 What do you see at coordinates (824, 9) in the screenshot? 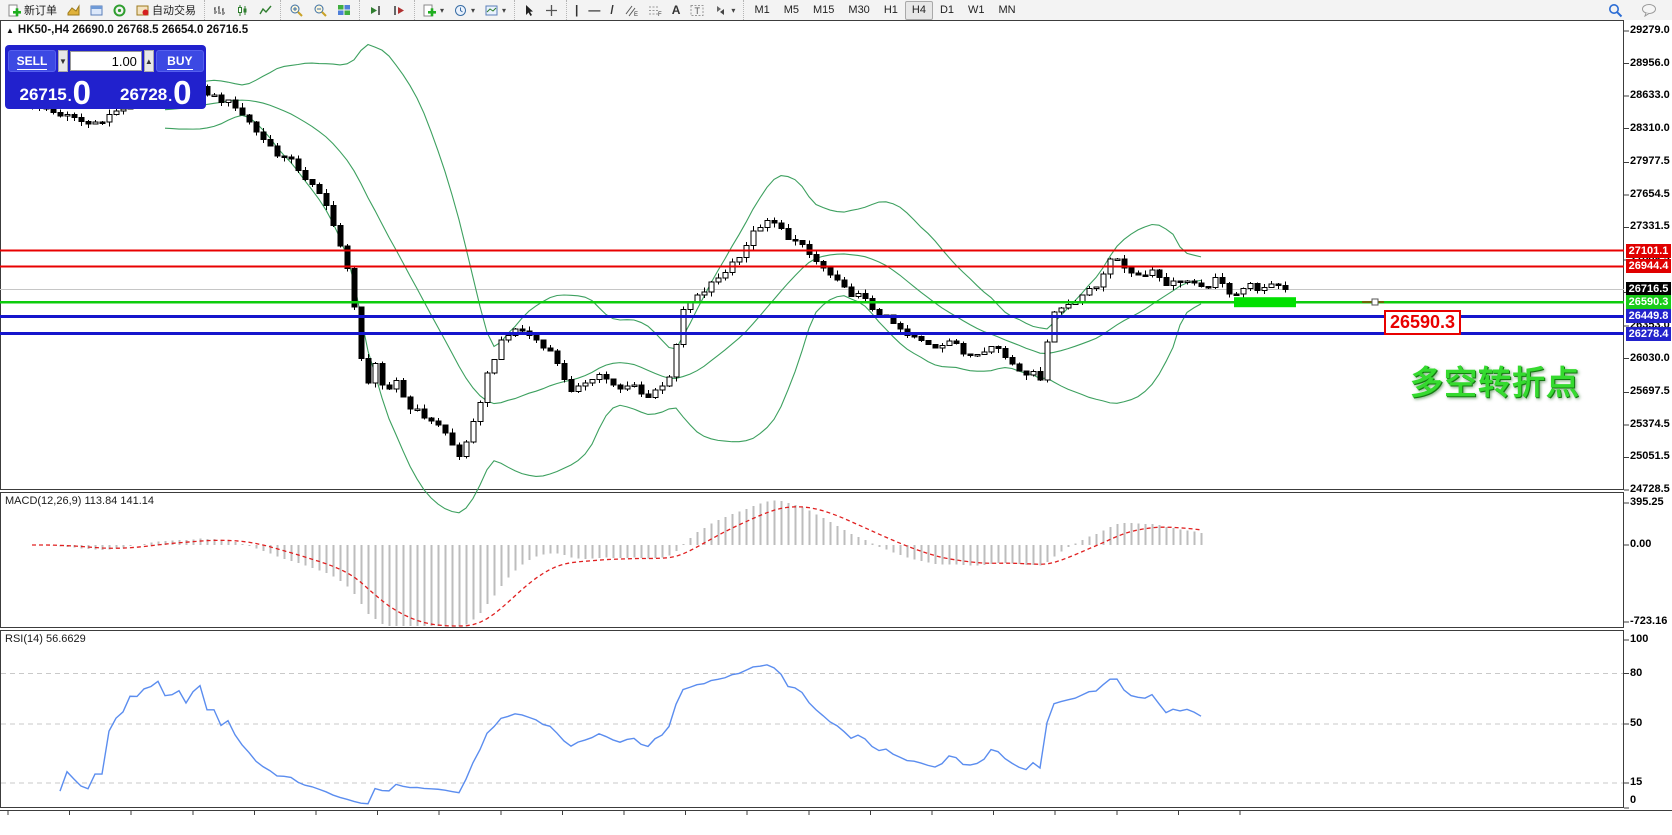
I see `timeframe-m15: M15` at bounding box center [824, 9].